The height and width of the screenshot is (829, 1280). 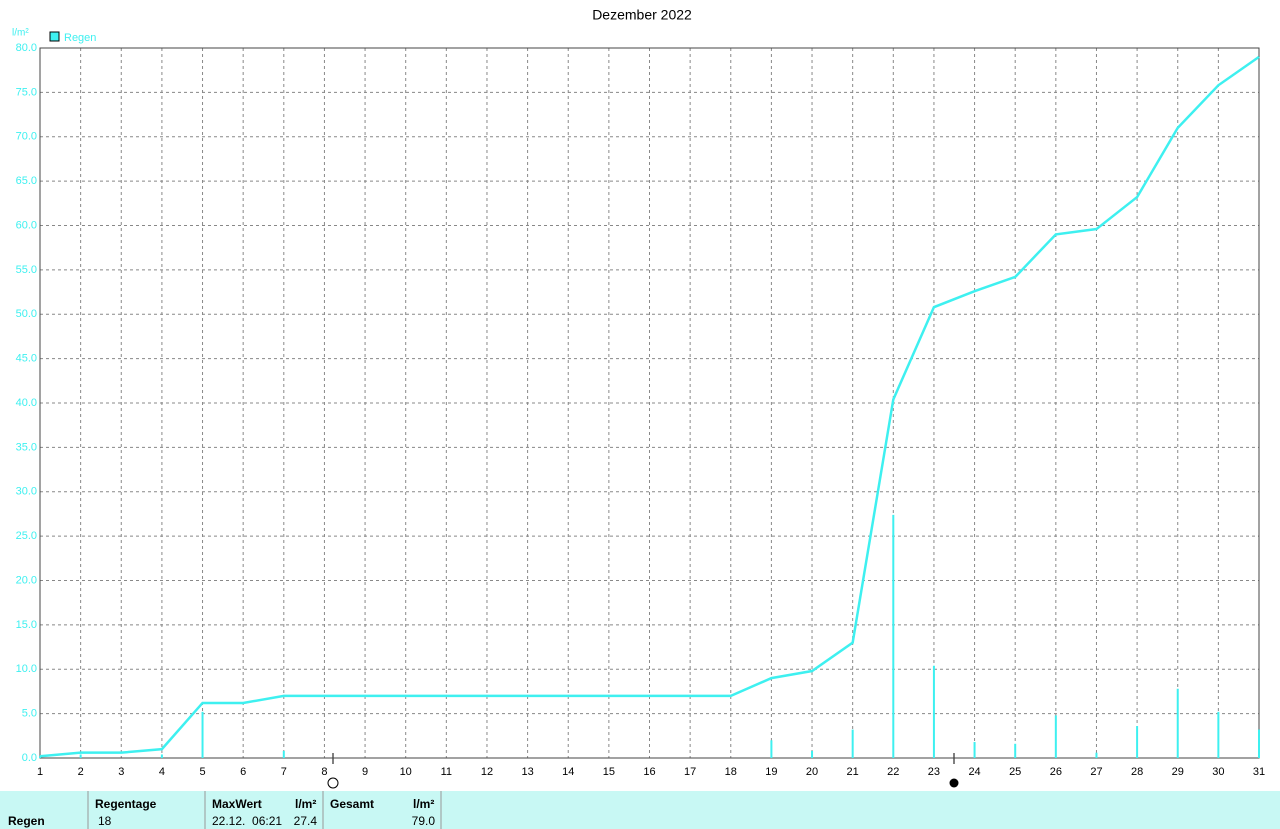 What do you see at coordinates (162, 772) in the screenshot?
I see `x-tick-label: 4` at bounding box center [162, 772].